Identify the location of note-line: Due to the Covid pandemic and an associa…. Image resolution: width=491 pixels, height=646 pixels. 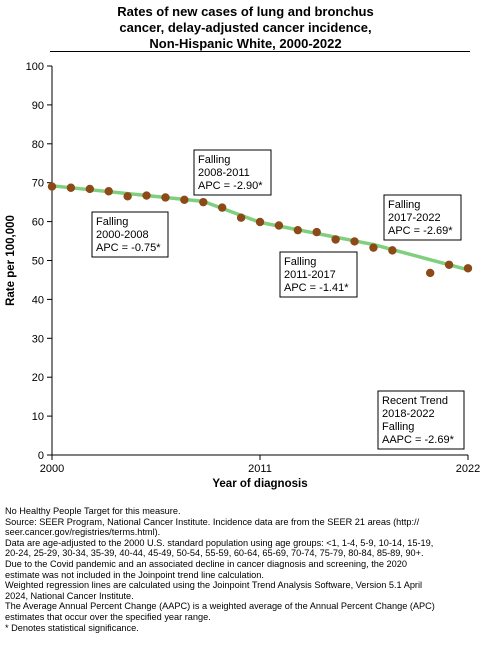
(206, 563).